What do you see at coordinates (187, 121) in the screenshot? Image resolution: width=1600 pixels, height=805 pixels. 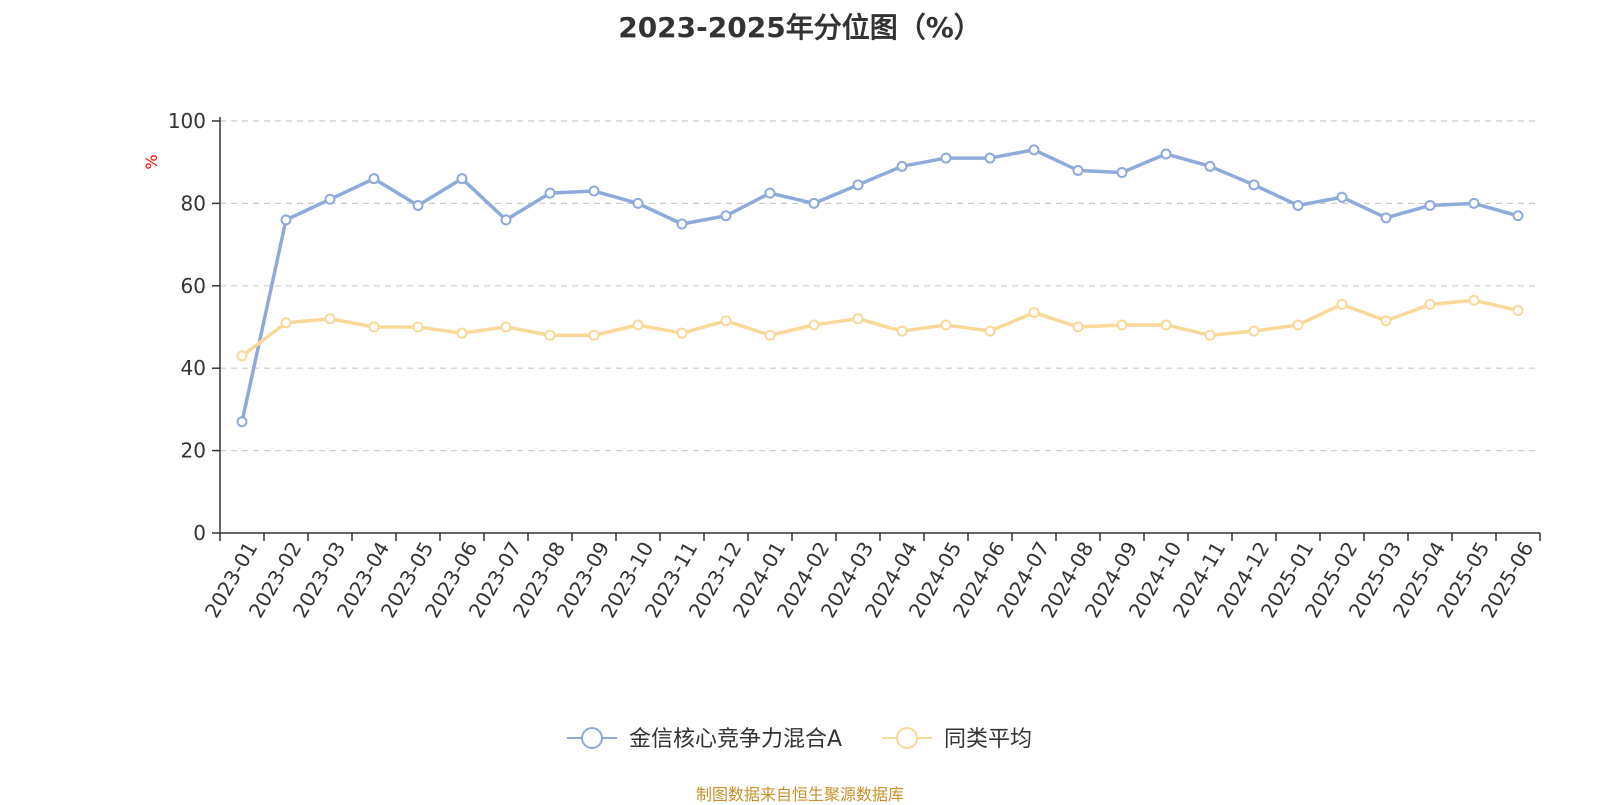 I see `y-tick-label: 100` at bounding box center [187, 121].